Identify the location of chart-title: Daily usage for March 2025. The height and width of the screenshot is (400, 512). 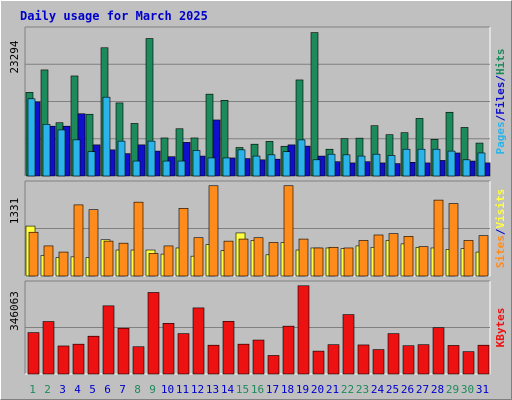
(114, 16).